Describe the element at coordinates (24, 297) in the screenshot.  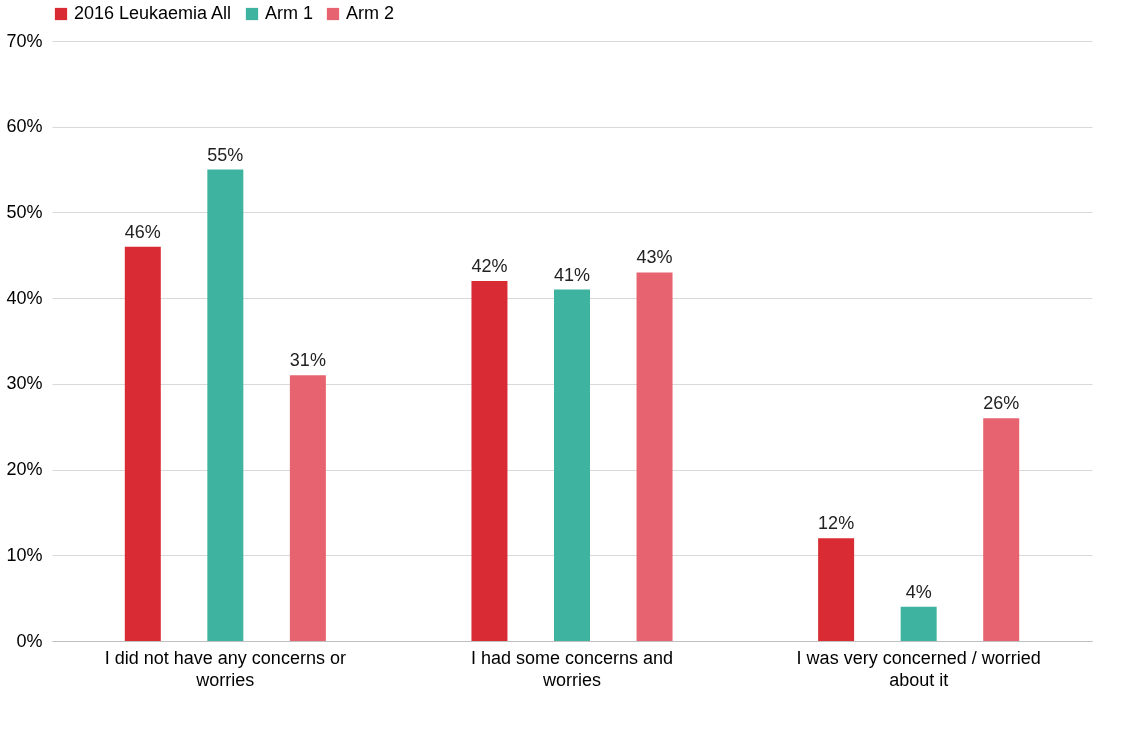
I see `y-tick-label: 40%` at that location.